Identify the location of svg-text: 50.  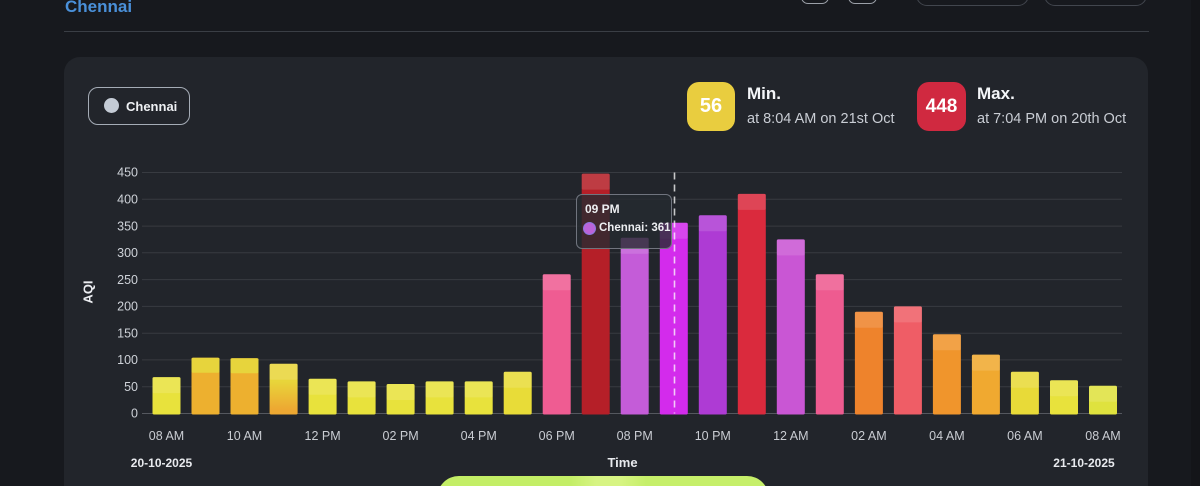
(131, 387).